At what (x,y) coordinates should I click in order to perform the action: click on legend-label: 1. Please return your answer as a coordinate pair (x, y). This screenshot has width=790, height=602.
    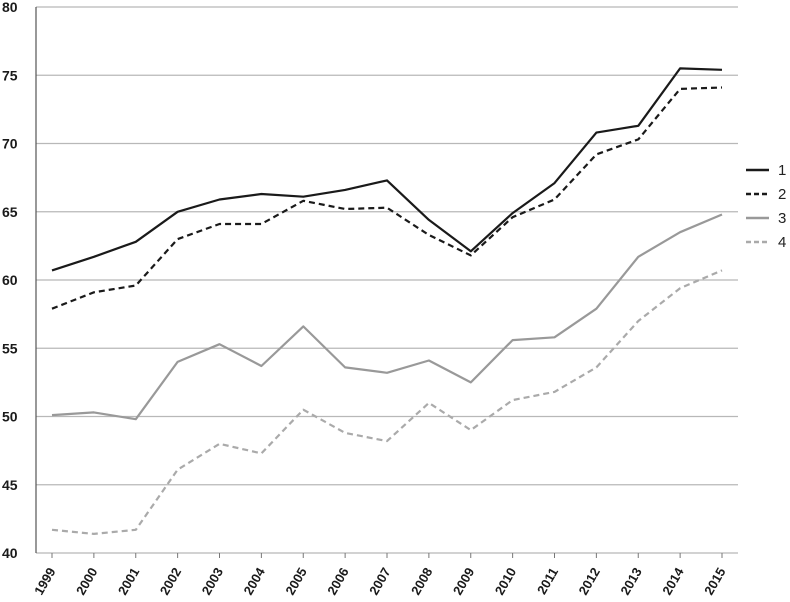
    Looking at the image, I should click on (782, 170).